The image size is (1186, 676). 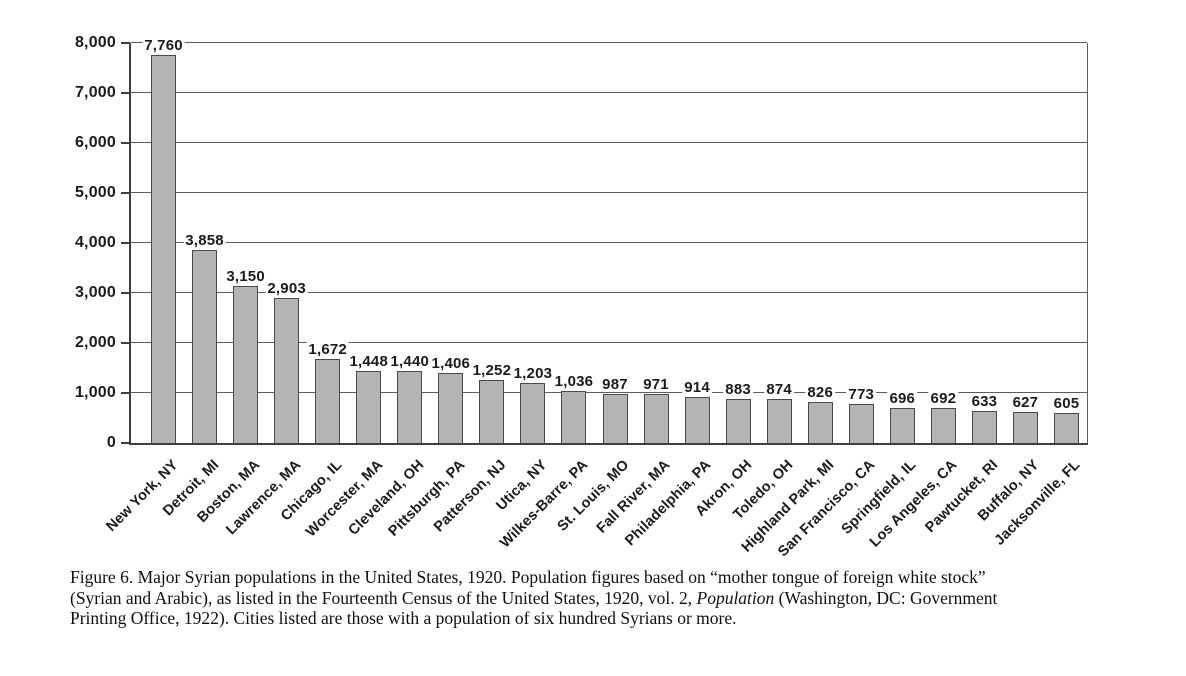 What do you see at coordinates (533, 373) in the screenshot?
I see `bar-value-label: 1,203` at bounding box center [533, 373].